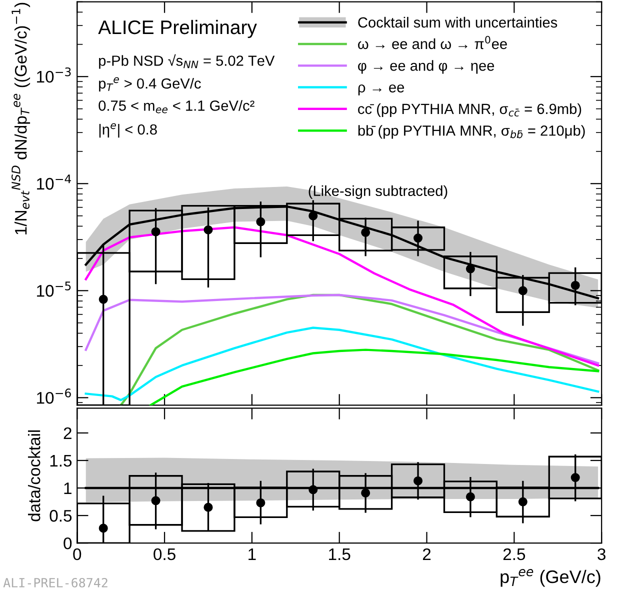 The height and width of the screenshot is (589, 617). What do you see at coordinates (55, 583) in the screenshot?
I see `text: ALI-PREL-68742` at bounding box center [55, 583].